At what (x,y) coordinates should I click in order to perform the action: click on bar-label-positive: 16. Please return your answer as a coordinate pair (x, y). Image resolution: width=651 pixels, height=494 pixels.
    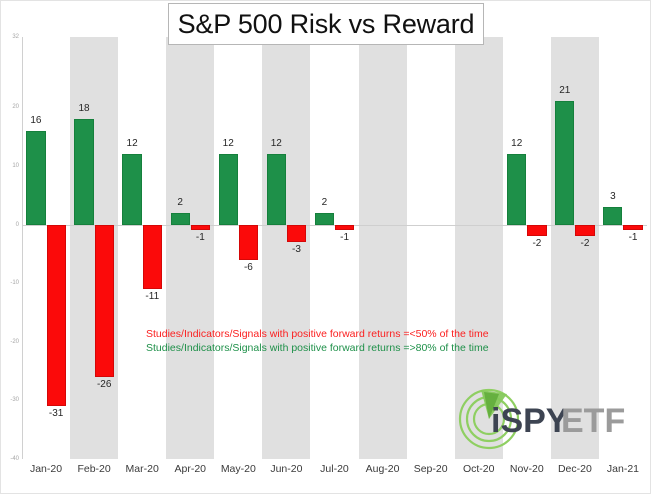
    Looking at the image, I should click on (36, 120).